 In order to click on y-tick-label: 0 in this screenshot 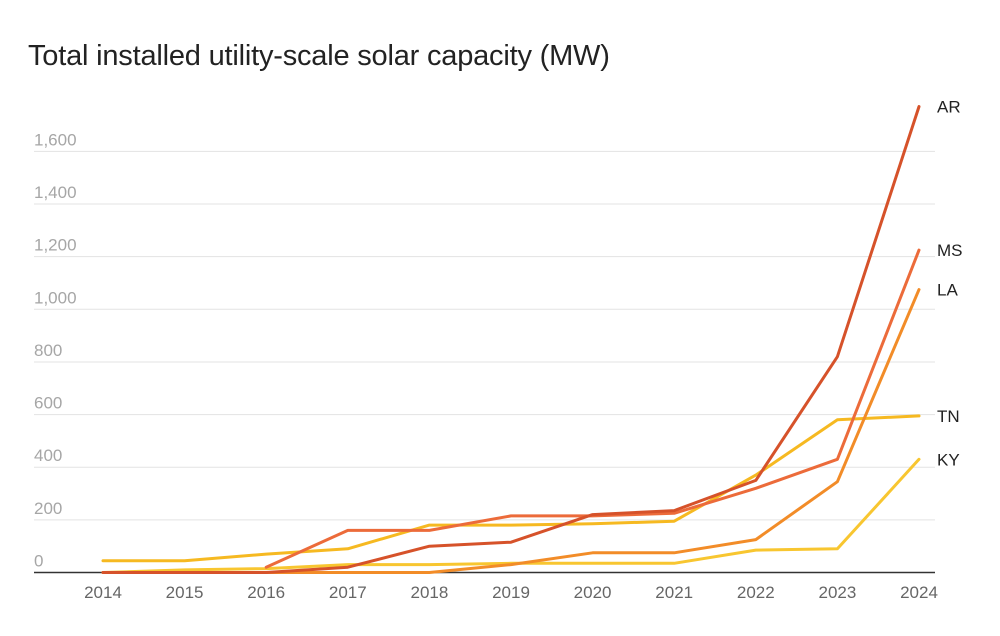, I will do `click(38, 561)`.